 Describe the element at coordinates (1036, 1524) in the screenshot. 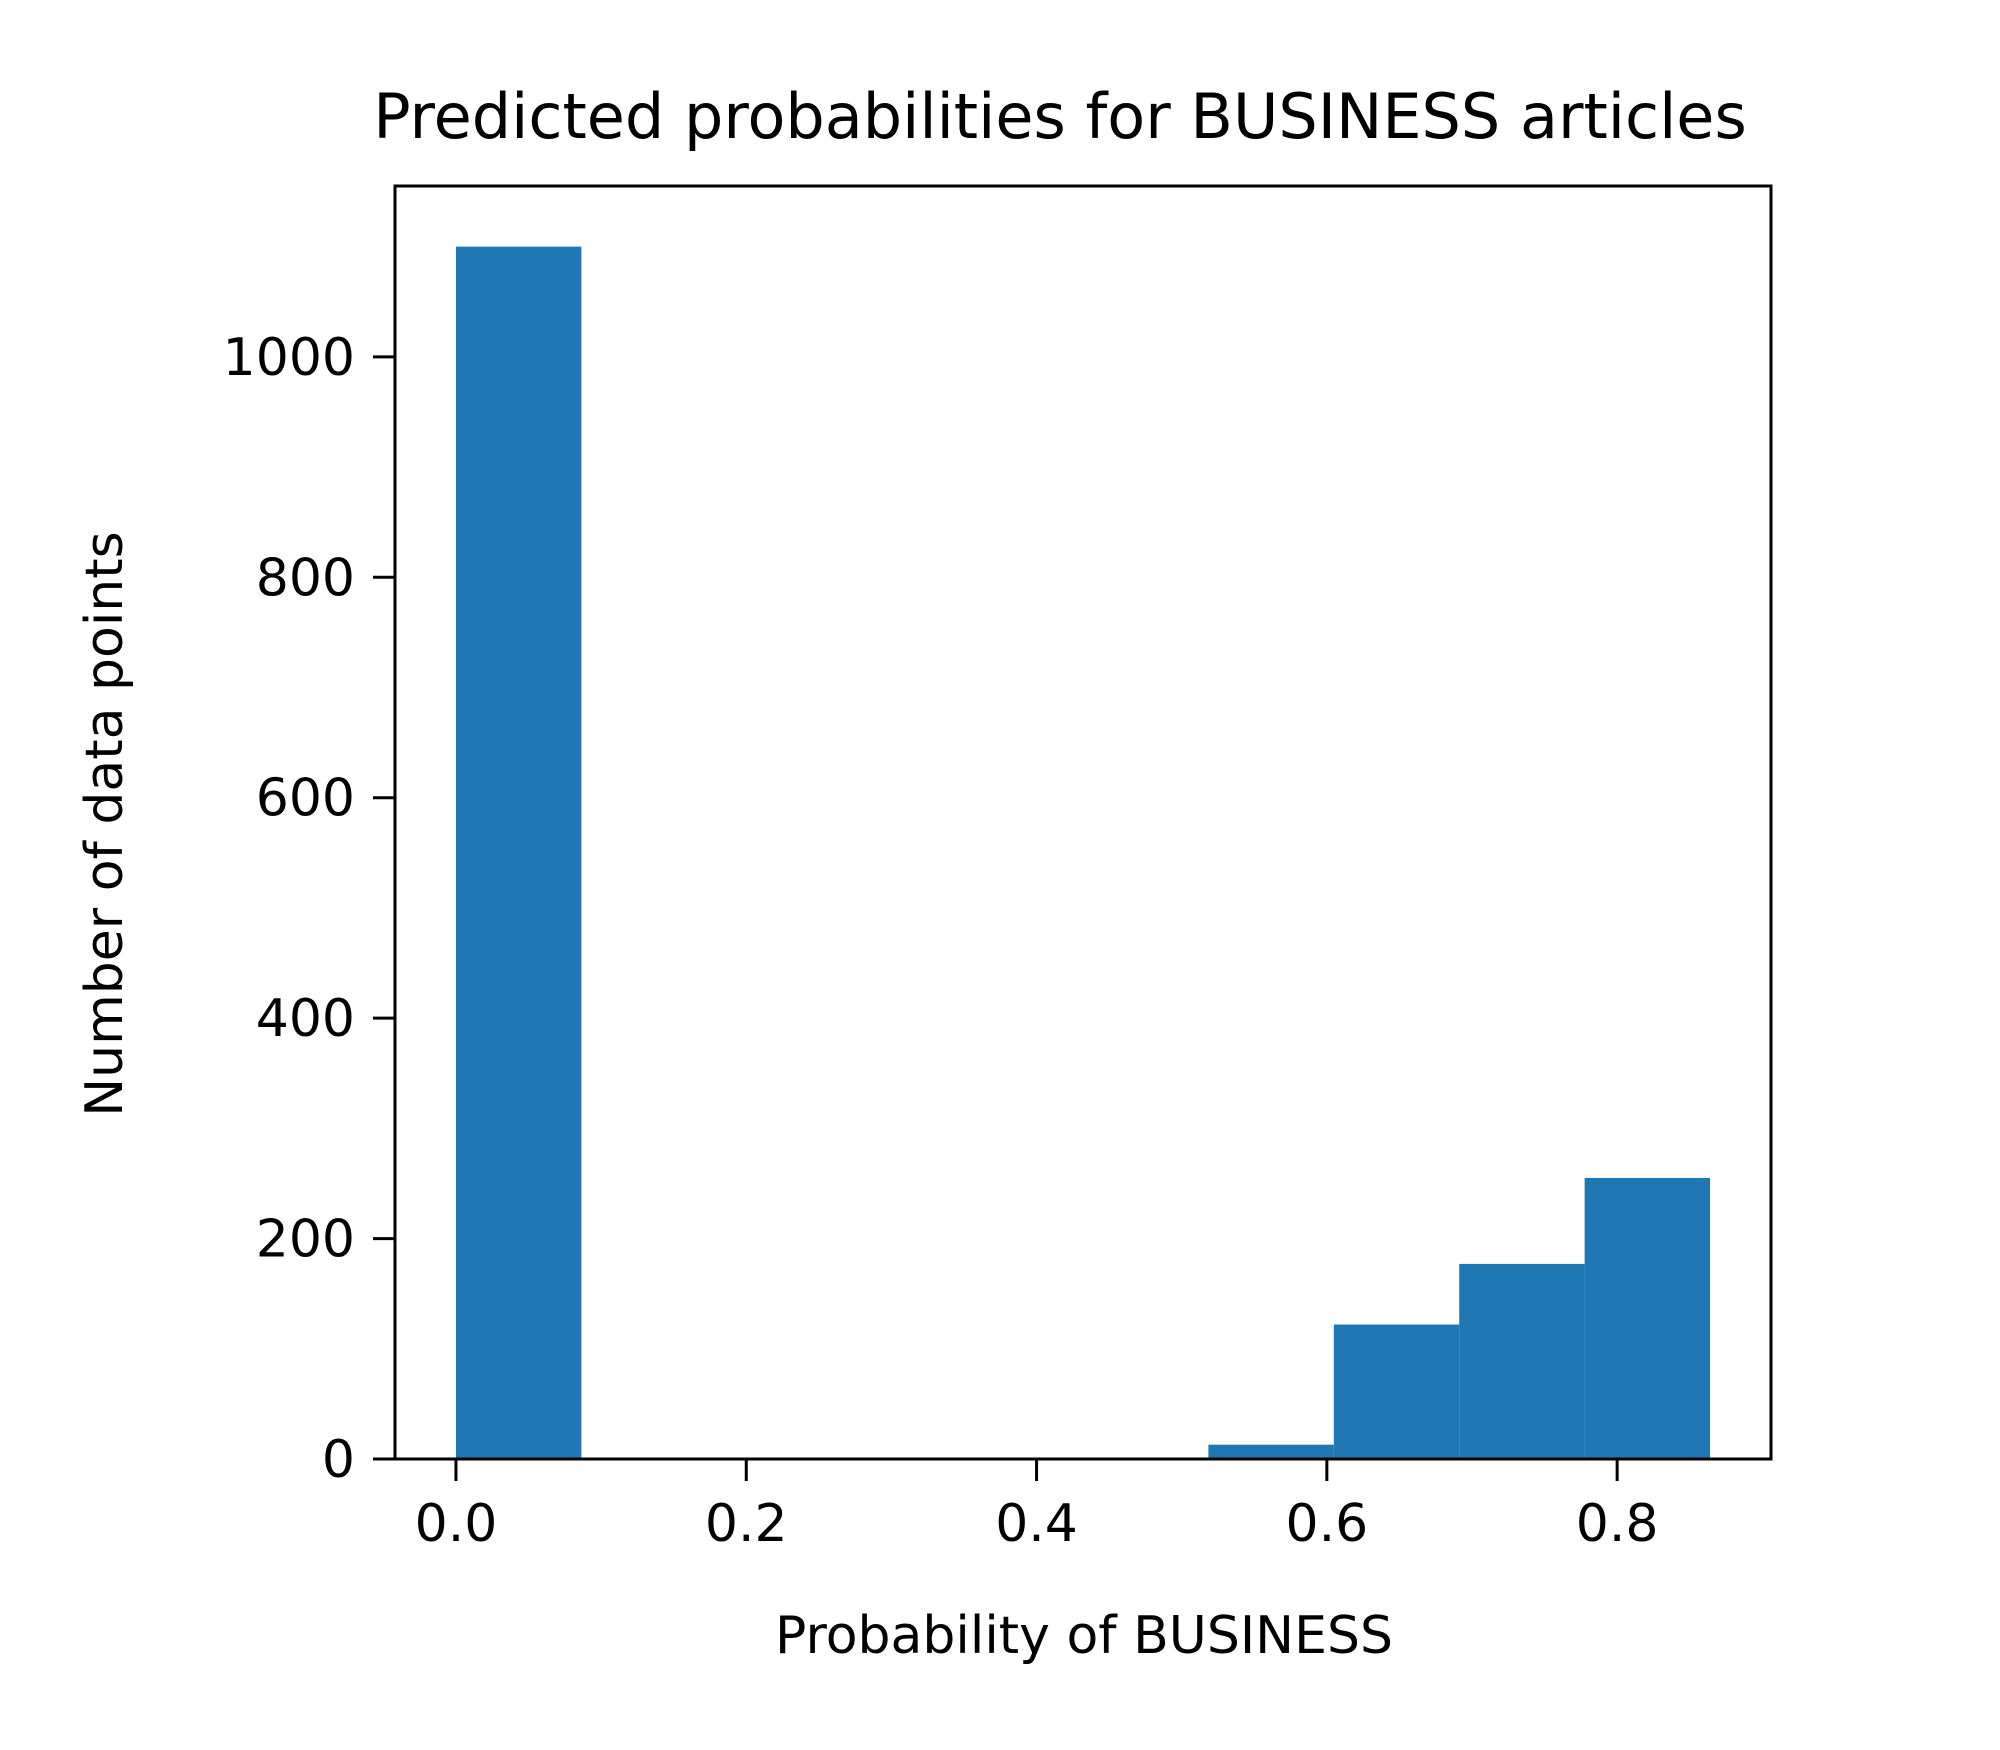

I see `x-tick-label: 0.4` at that location.